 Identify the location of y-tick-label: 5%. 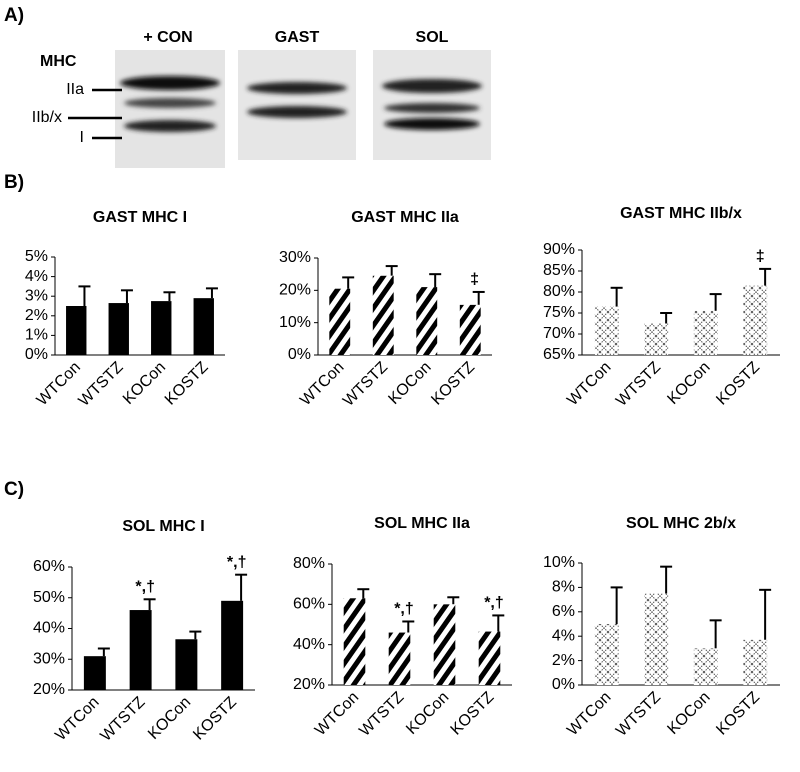
(36, 256).